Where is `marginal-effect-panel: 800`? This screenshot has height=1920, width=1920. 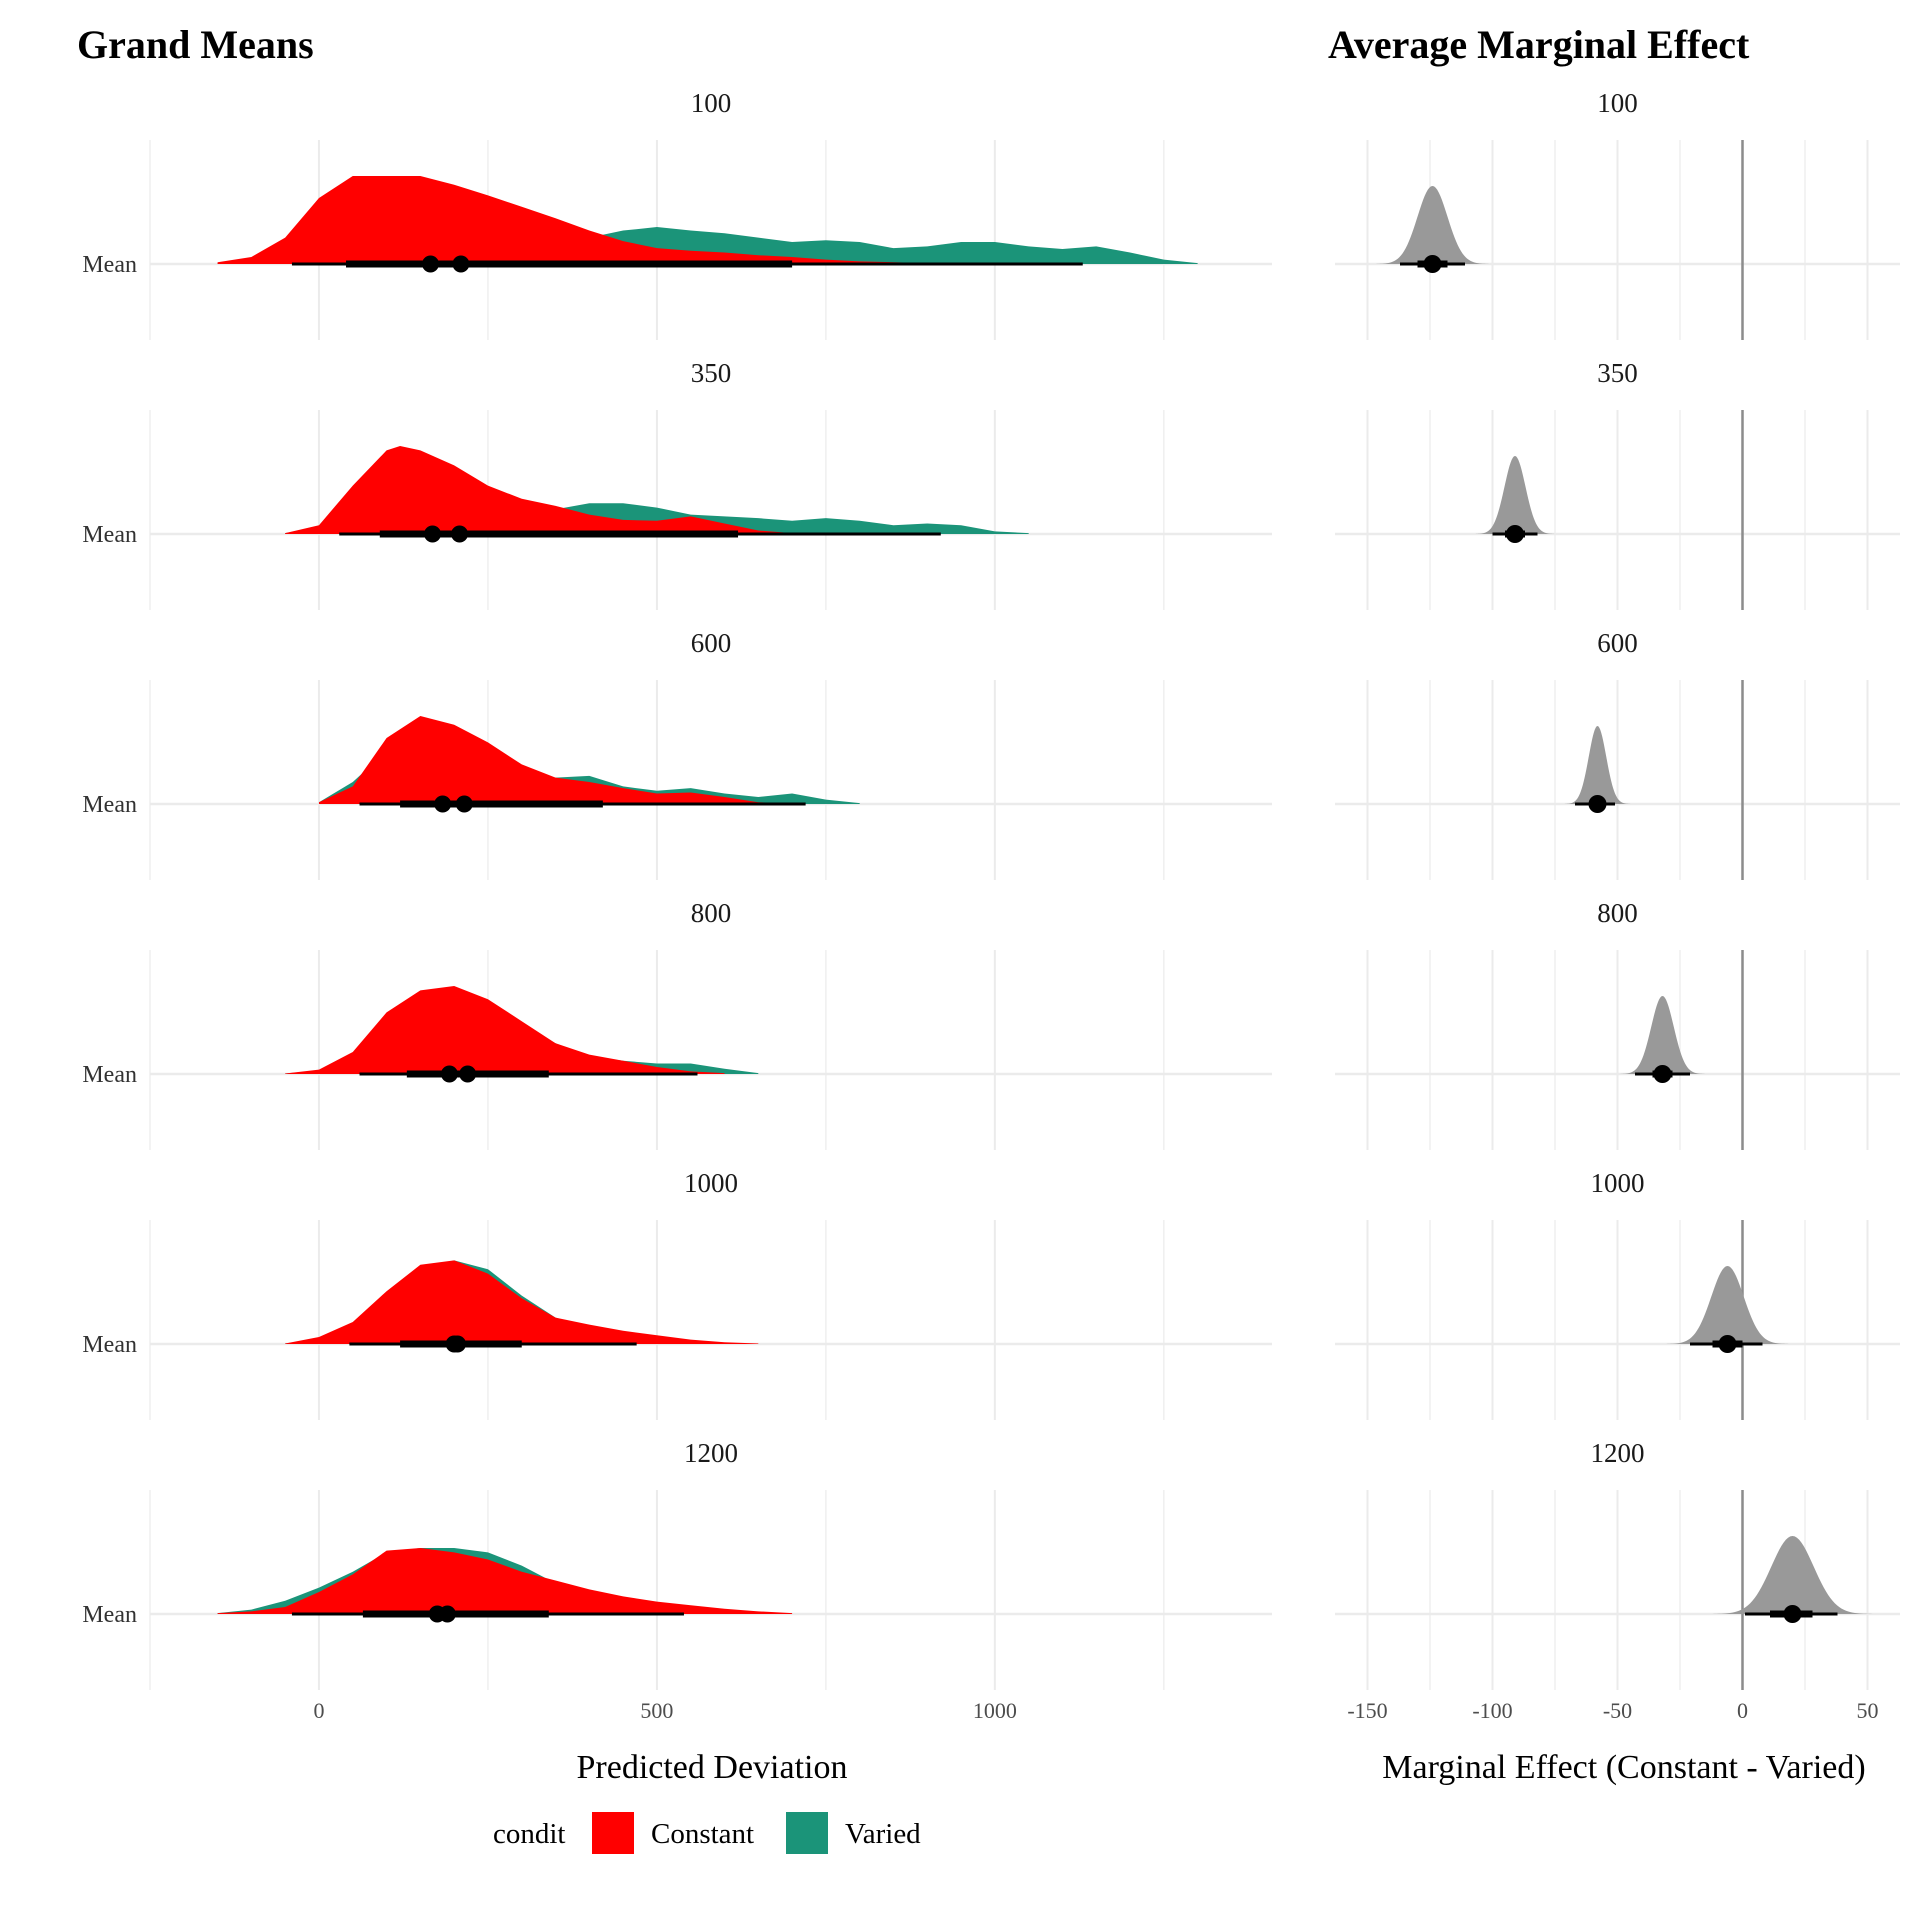 marginal-effect-panel: 800 is located at coordinates (1617, 1024).